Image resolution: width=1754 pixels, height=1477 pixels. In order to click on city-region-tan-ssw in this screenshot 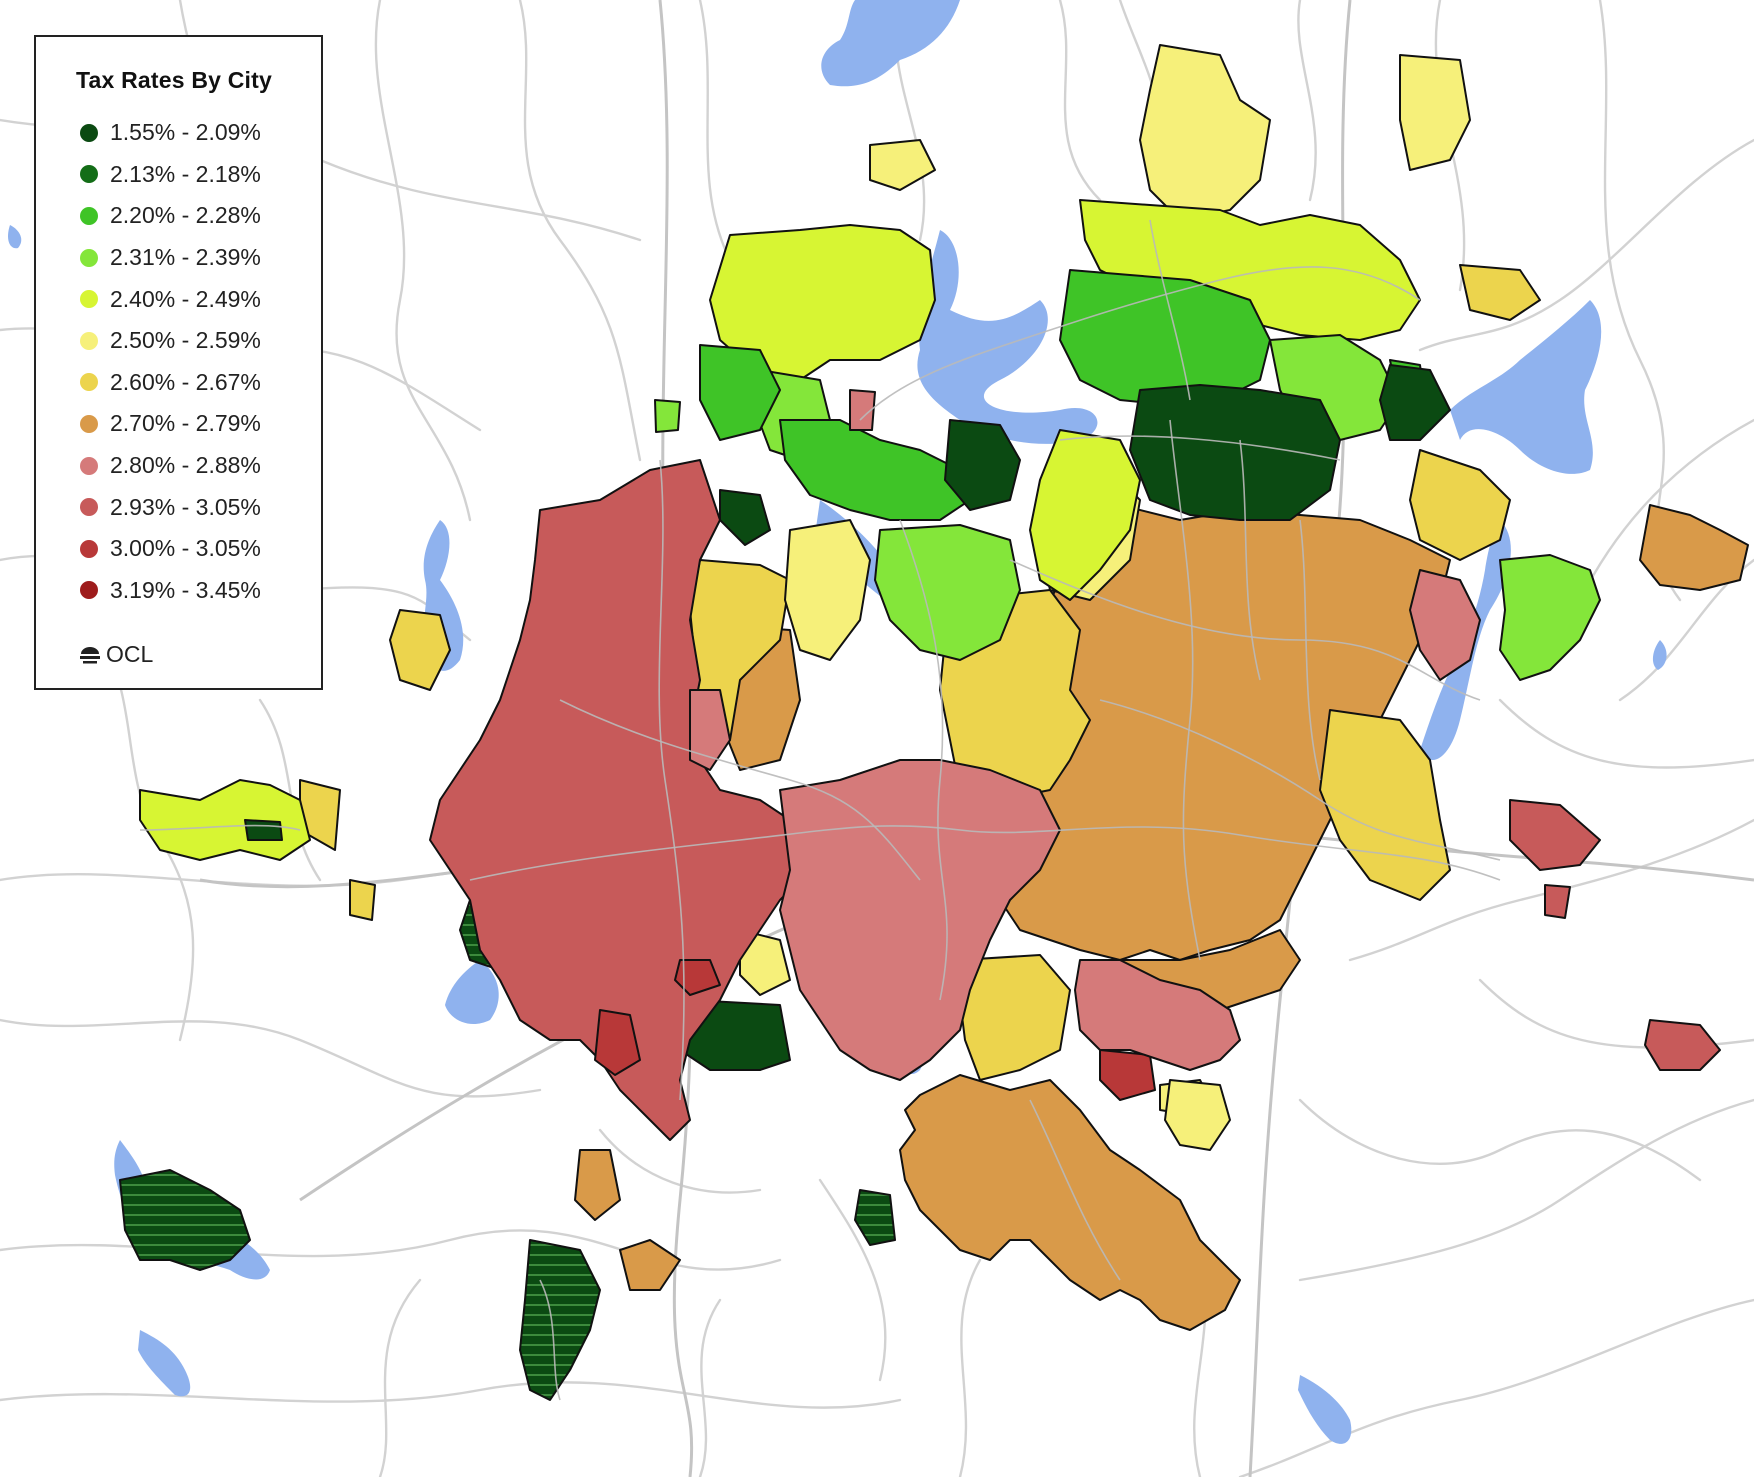, I will do `click(650, 1265)`.